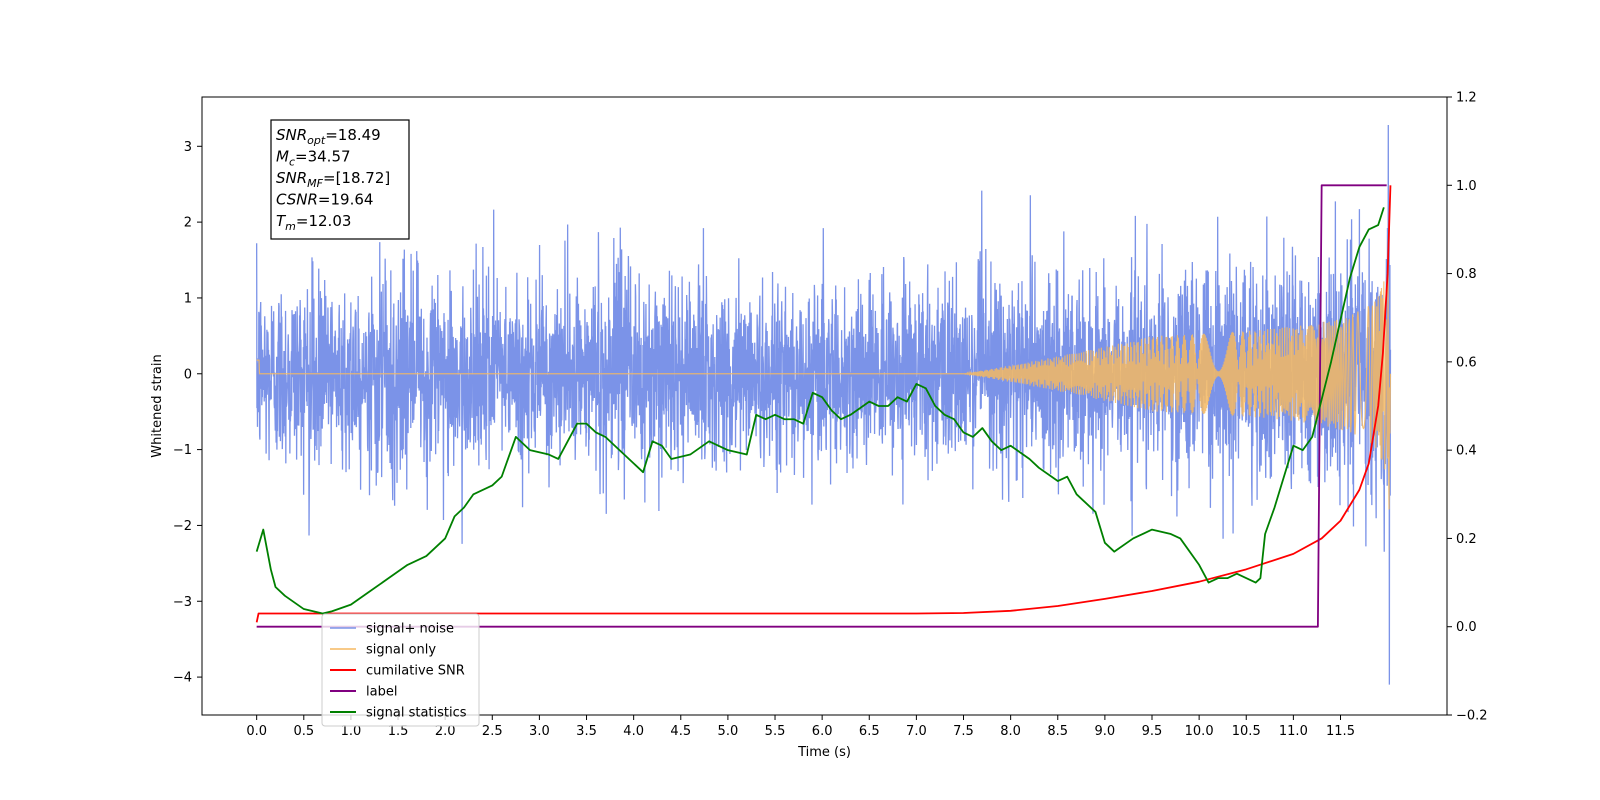  Describe the element at coordinates (182, 526) in the screenshot. I see `y-tick-label: −2` at that location.